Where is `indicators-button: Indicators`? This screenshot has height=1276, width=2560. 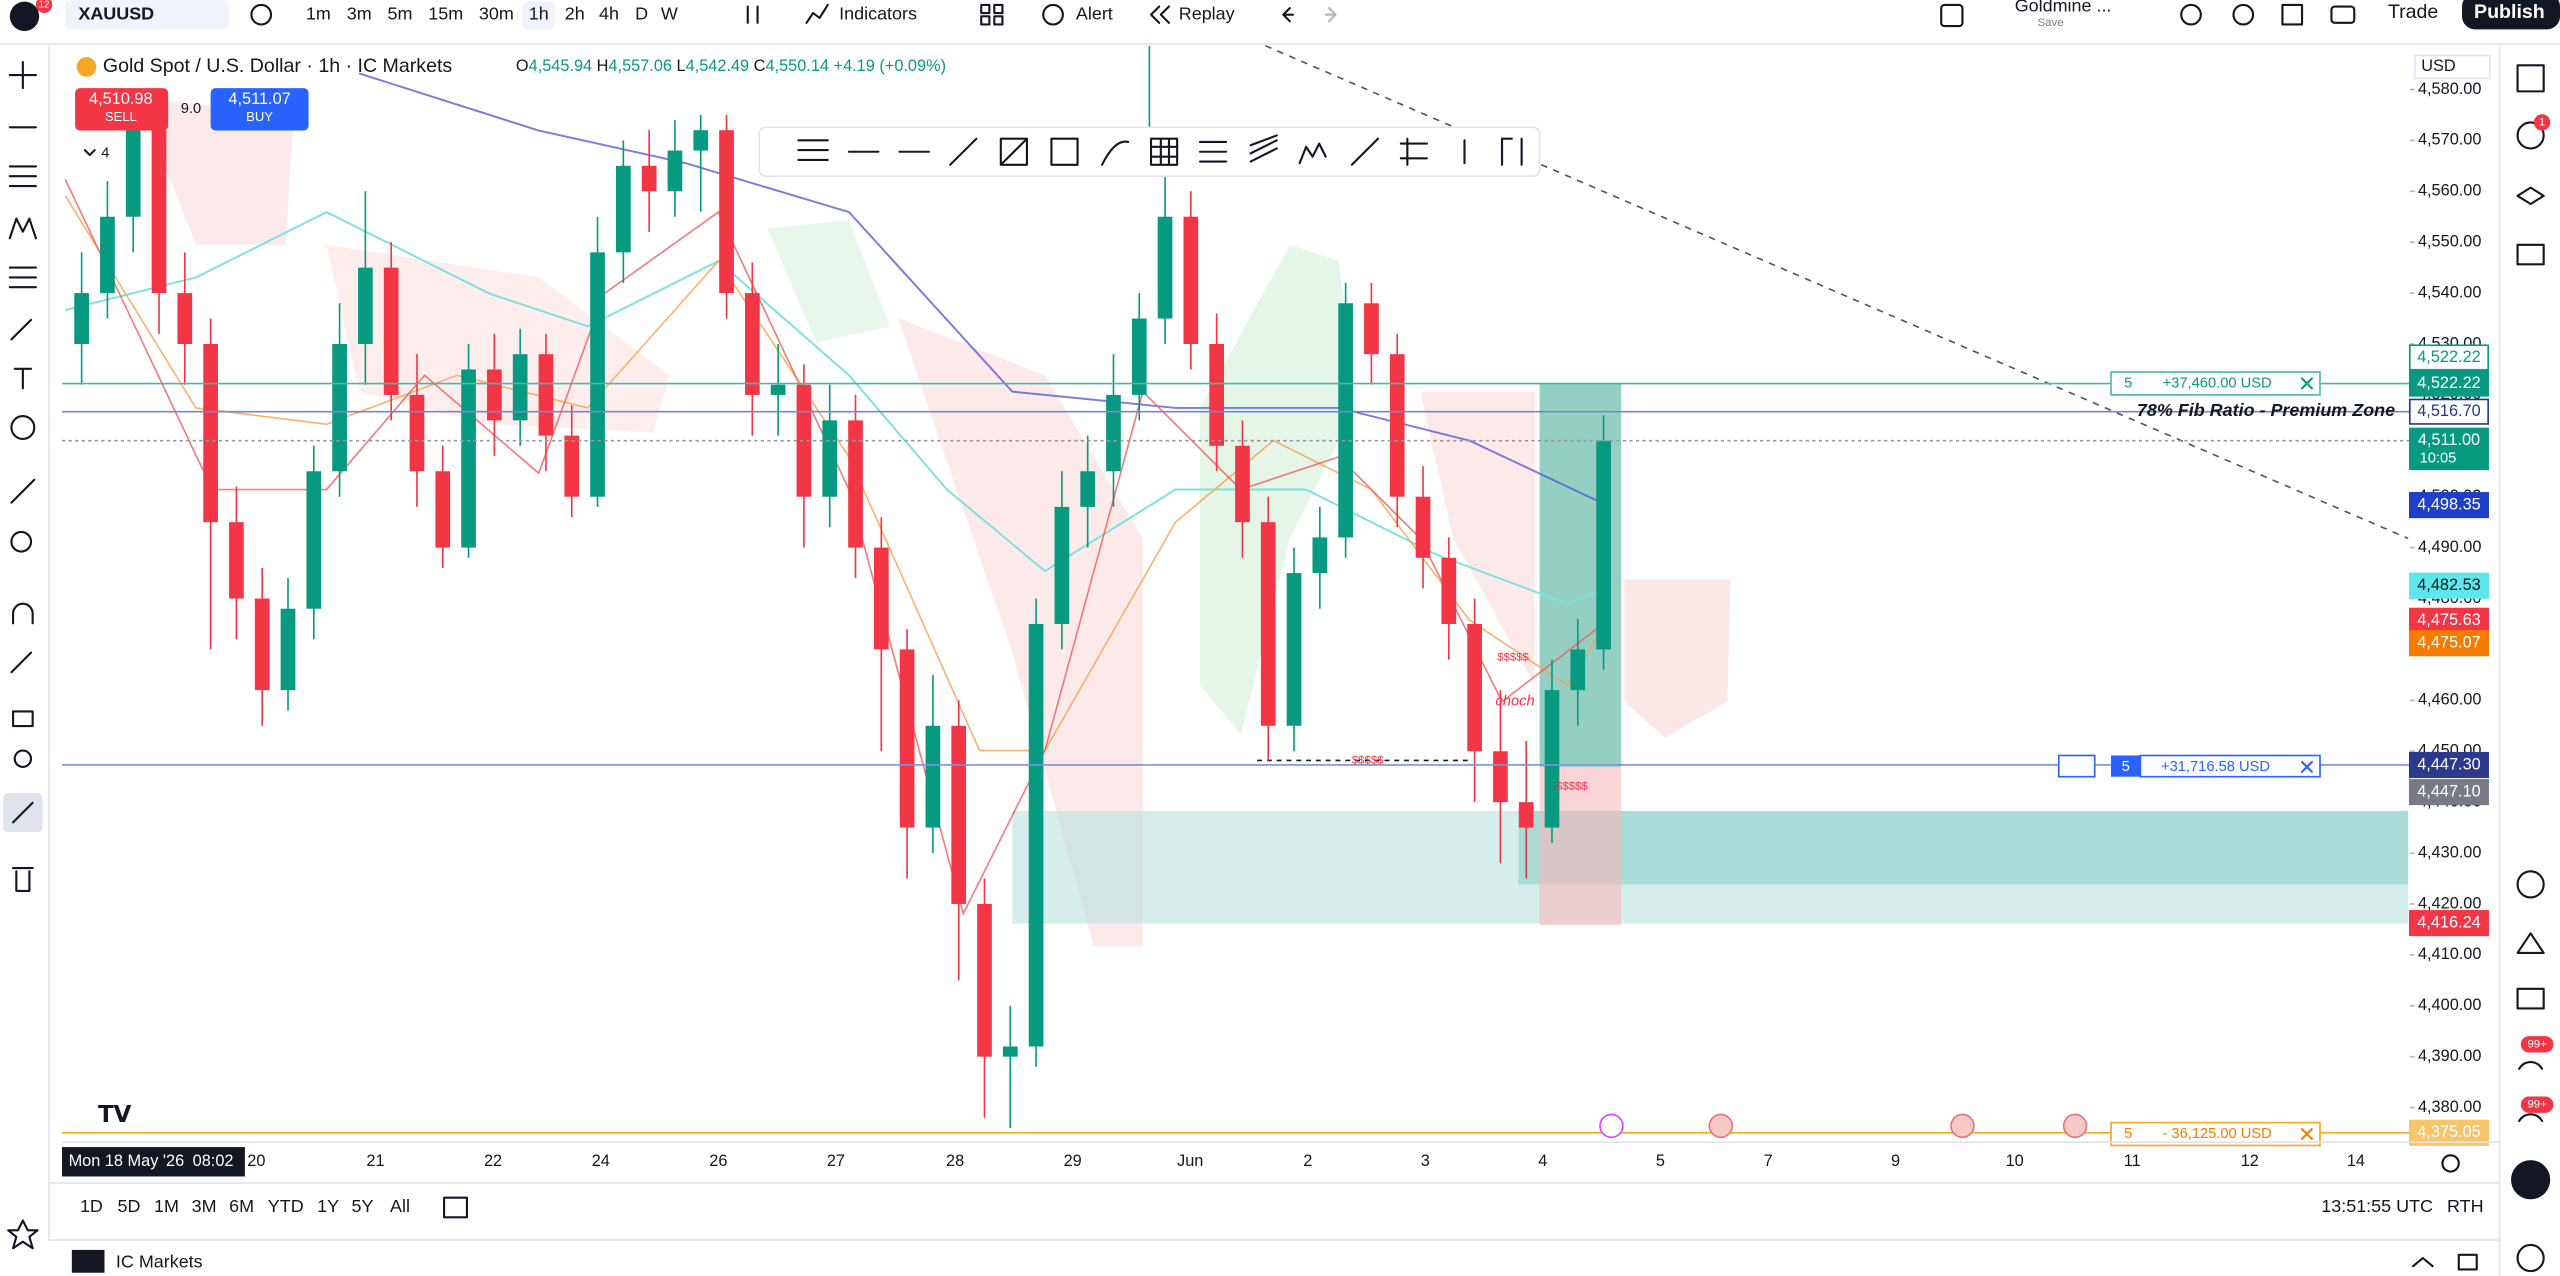 indicators-button: Indicators is located at coordinates (878, 13).